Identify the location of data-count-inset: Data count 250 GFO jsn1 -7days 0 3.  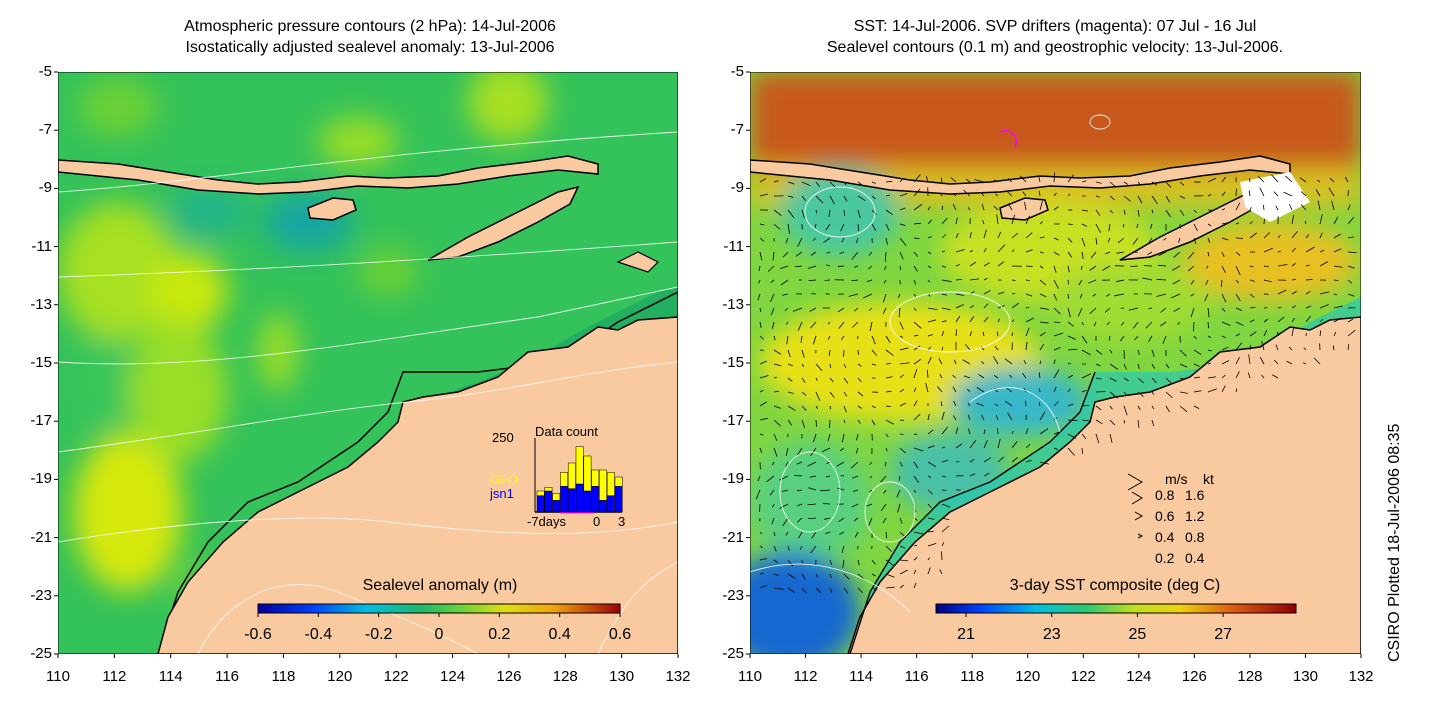
(557, 476).